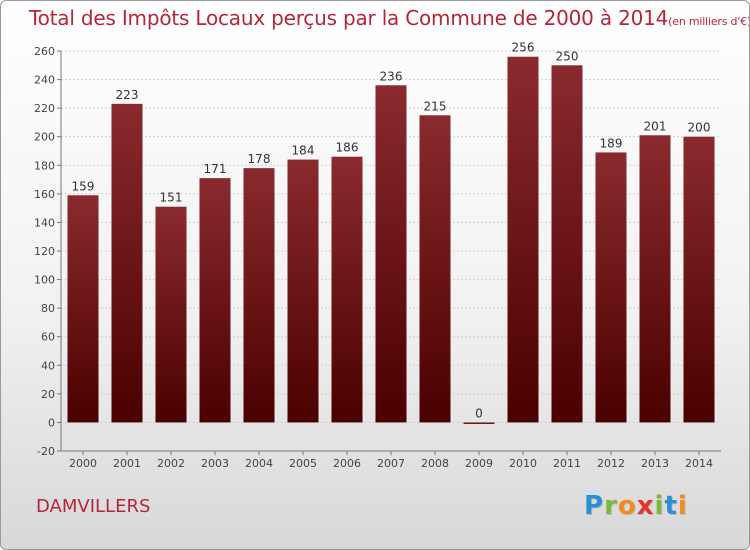 The image size is (750, 550). I want to click on y-tick-labels: -20 0 20 40 60 80 100 120 140 160 180 200 220 240 260, so click(47, 251).